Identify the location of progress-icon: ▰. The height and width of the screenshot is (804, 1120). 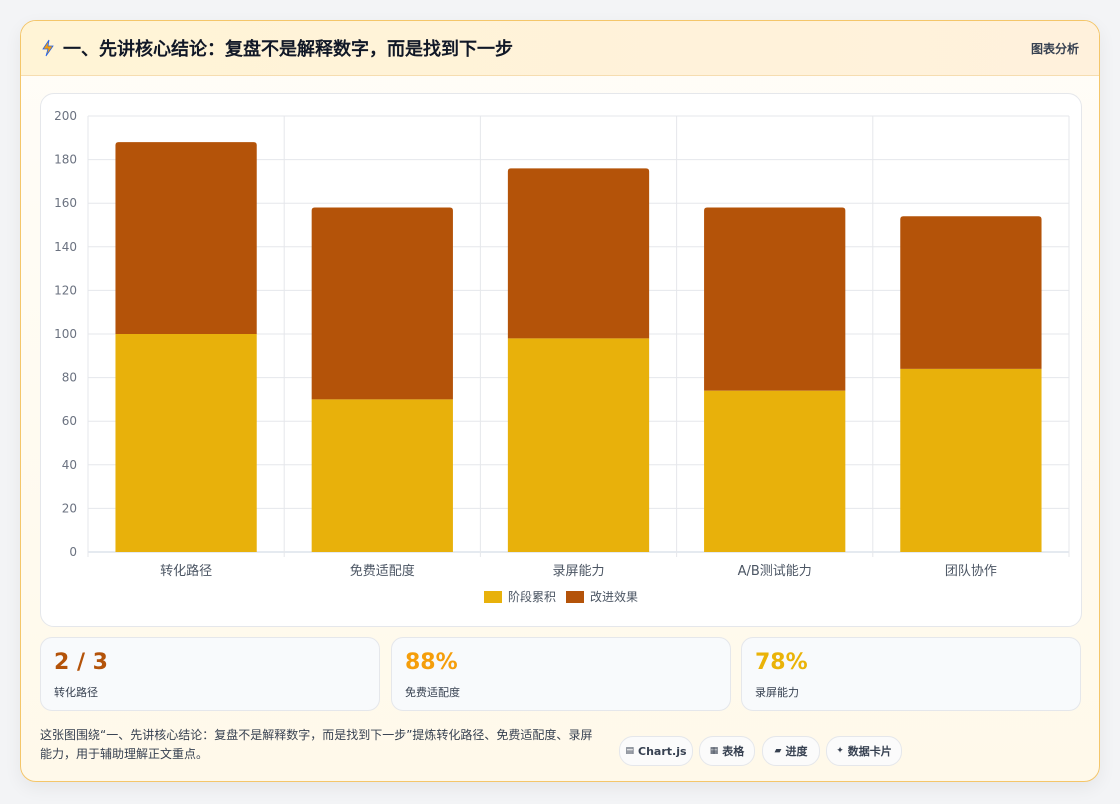
(778, 751).